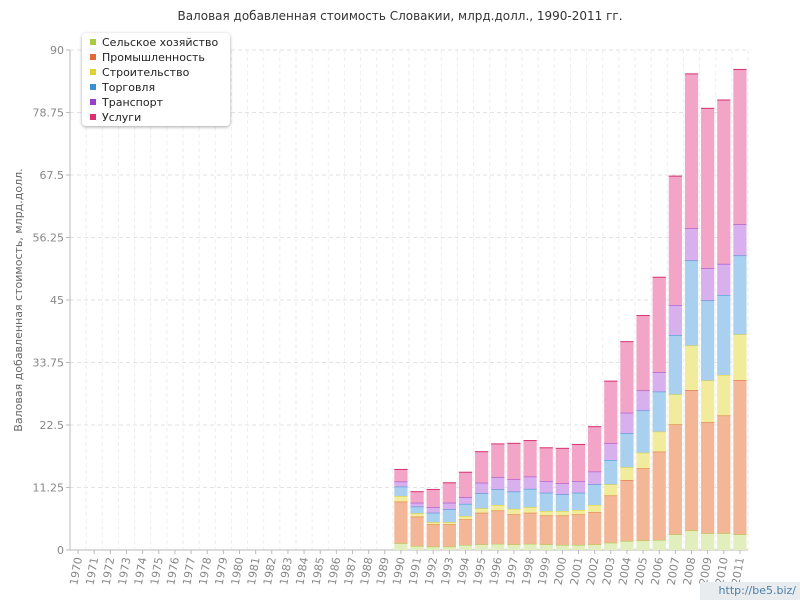 This screenshot has width=800, height=600. I want to click on x-tick-label: 1990, so click(399, 571).